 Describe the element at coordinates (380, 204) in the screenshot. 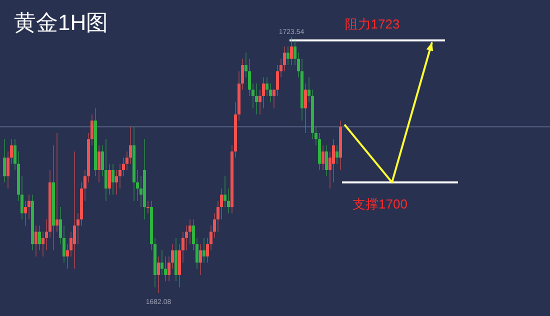

I see `ref-line-label: 支撑1700` at that location.